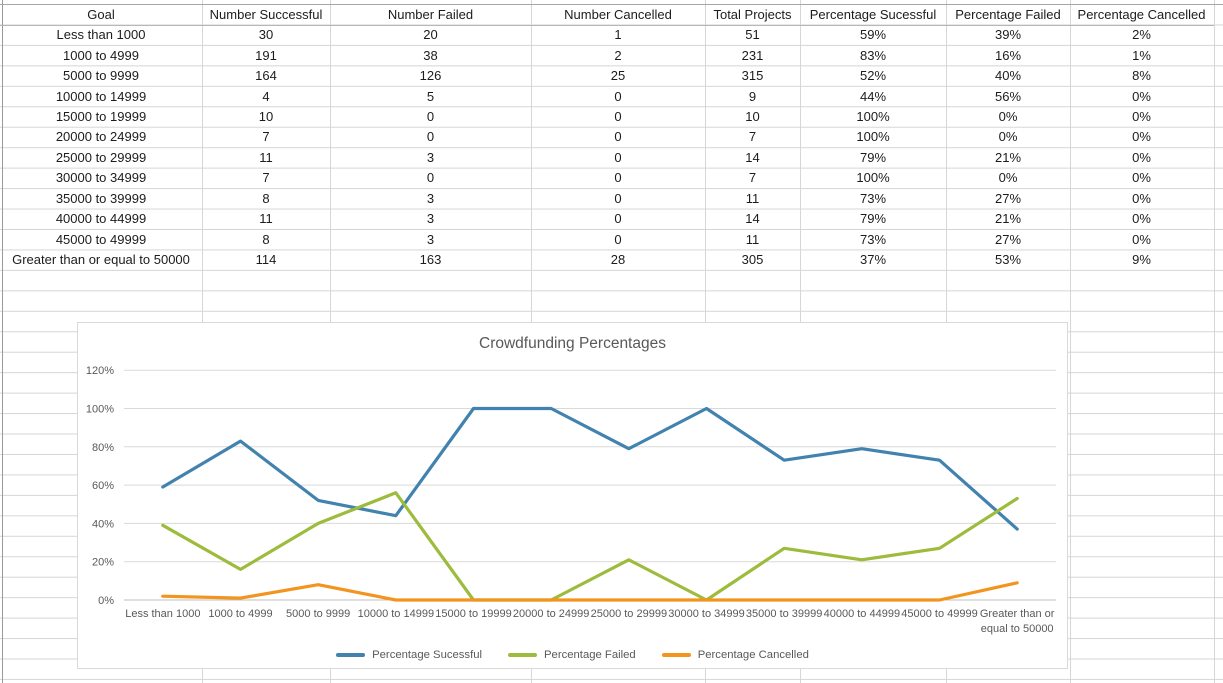 This screenshot has height=683, width=1223. Describe the element at coordinates (101, 260) in the screenshot. I see `cell: Greater than or equal to 50000` at that location.